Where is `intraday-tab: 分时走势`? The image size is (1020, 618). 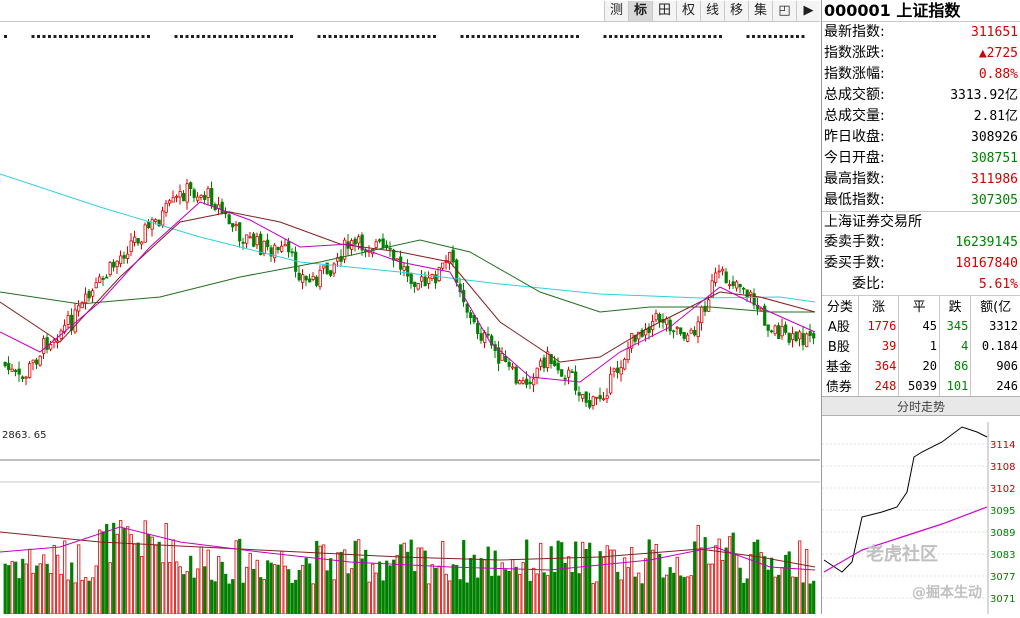
intraday-tab: 分时走势 is located at coordinates (921, 405).